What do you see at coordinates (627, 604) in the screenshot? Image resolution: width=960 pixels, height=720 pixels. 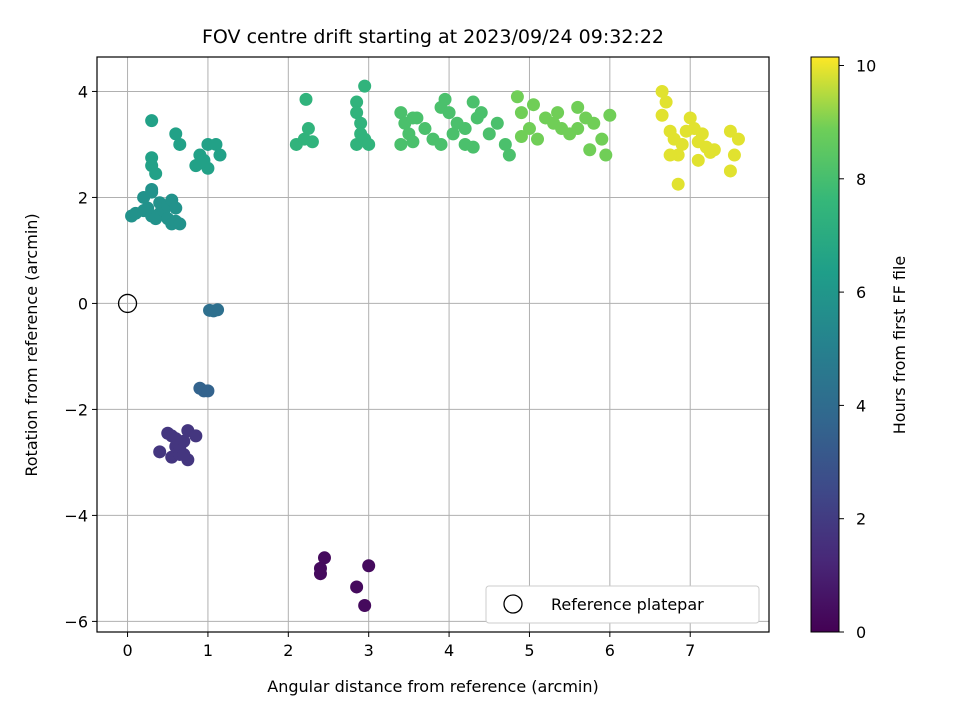 I see `legend-entry-reference-platepar: Reference platepar` at bounding box center [627, 604].